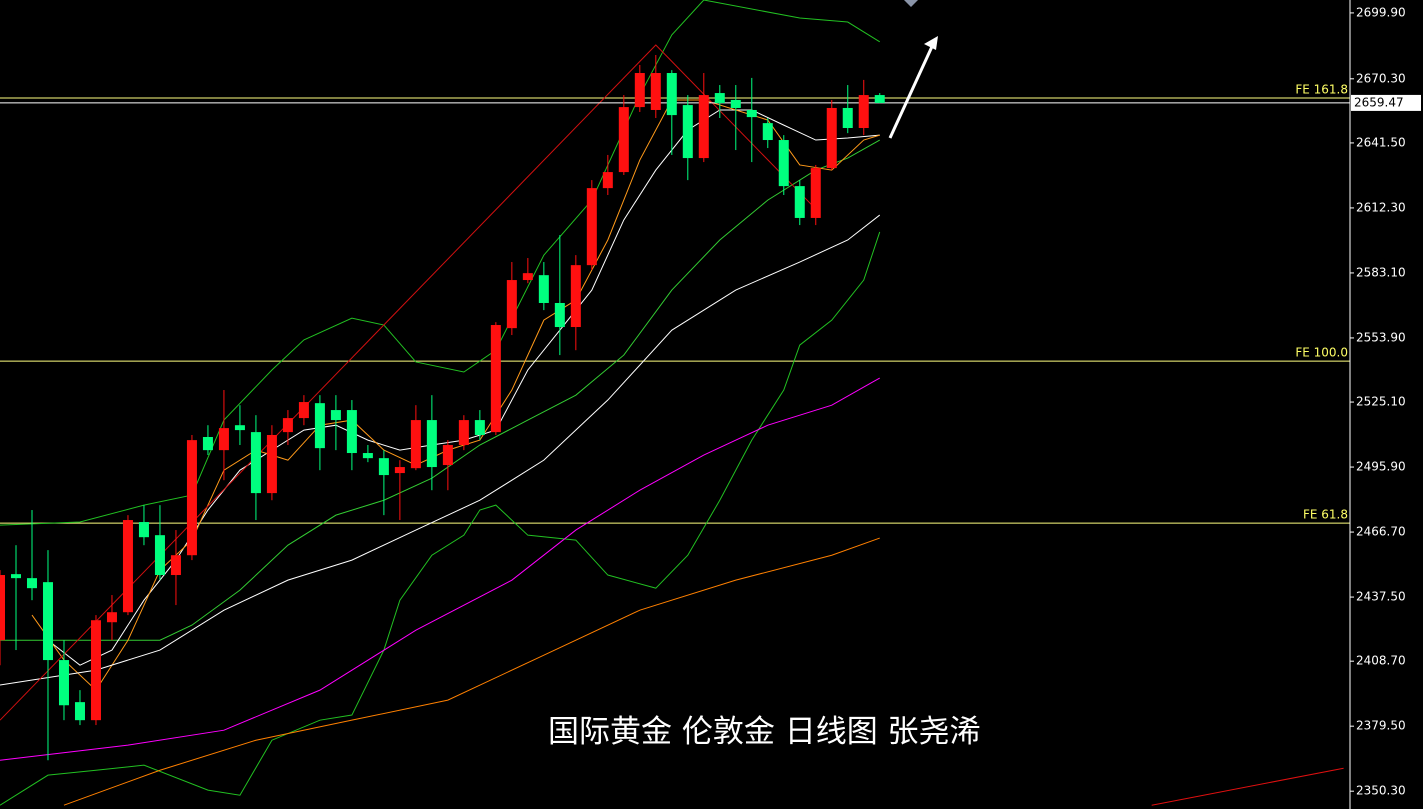 The width and height of the screenshot is (1423, 809). Describe the element at coordinates (1381, 142) in the screenshot. I see `y-tick-label: 2641.50` at that location.